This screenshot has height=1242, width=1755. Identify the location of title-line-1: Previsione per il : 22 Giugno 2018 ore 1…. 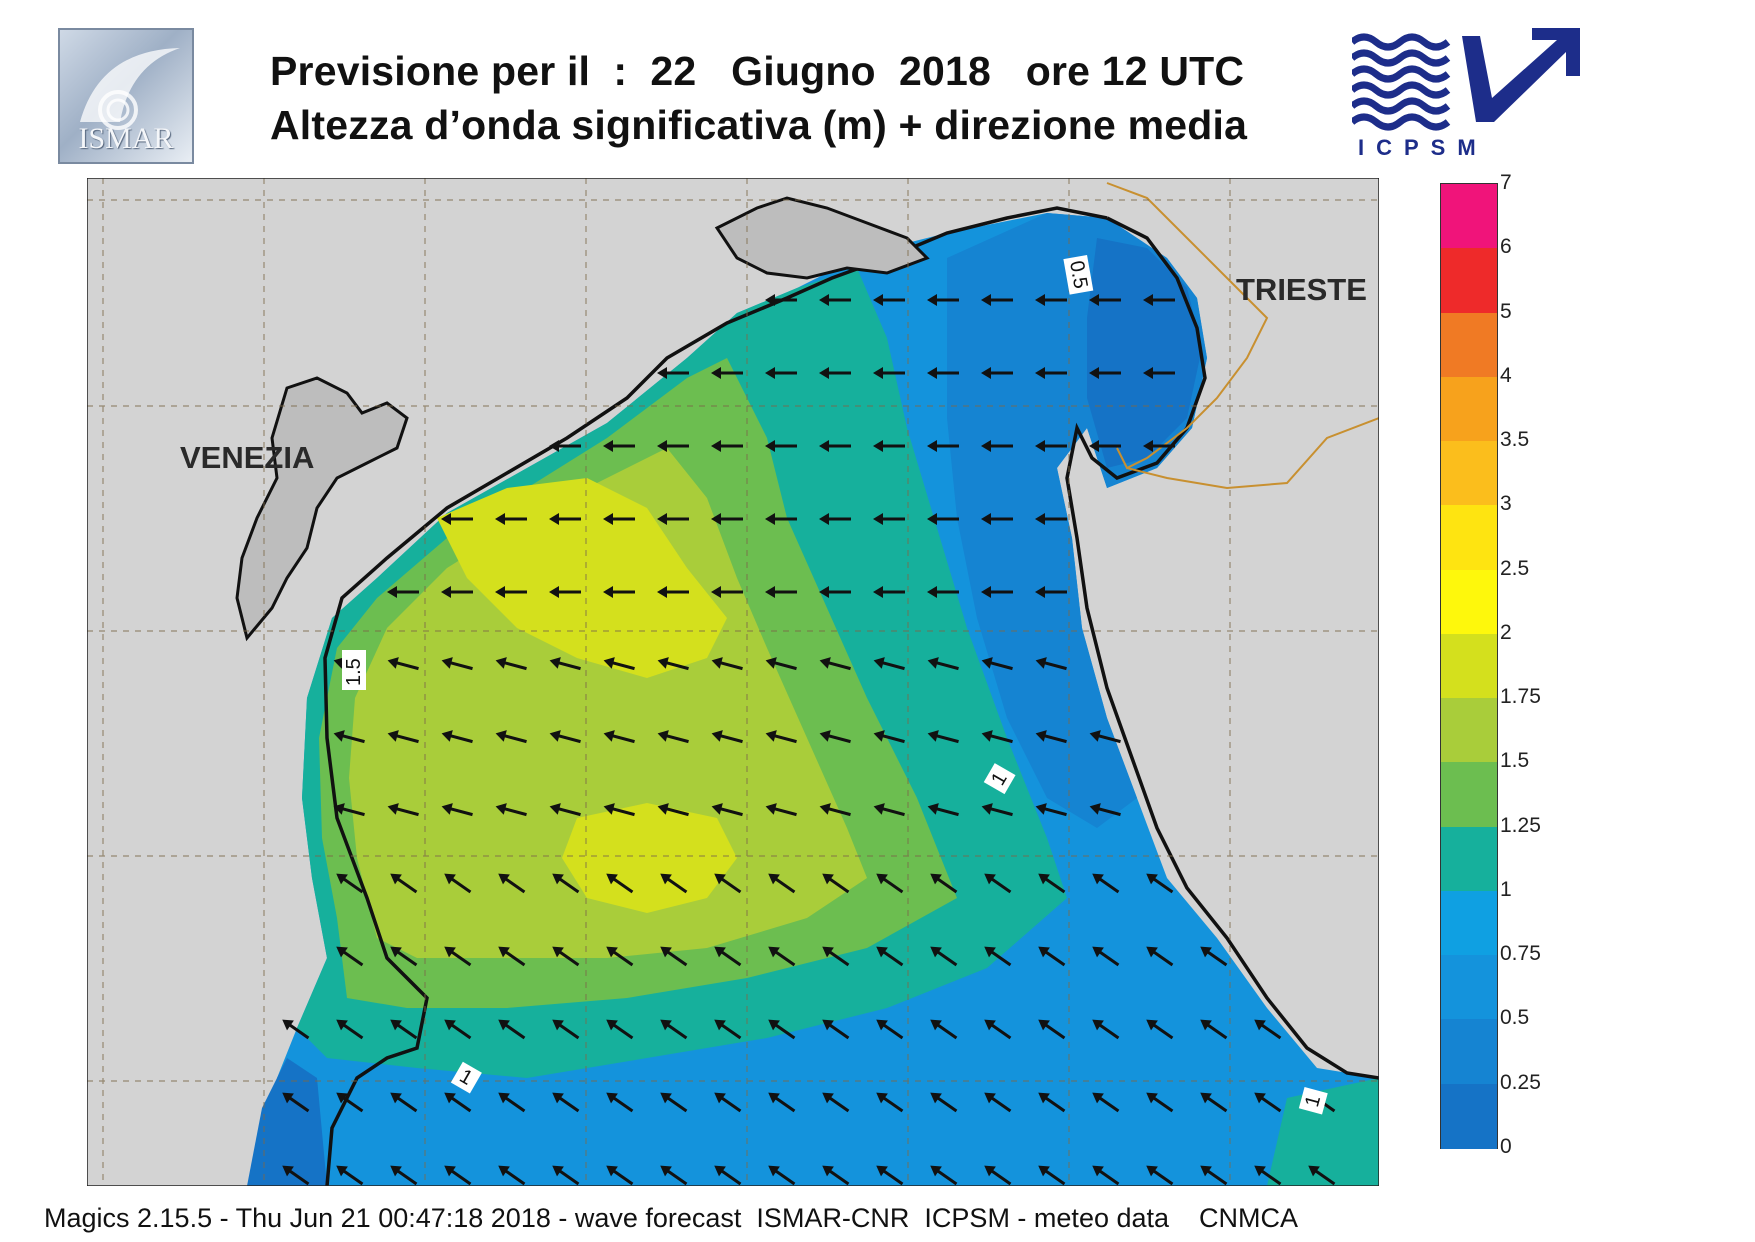
(757, 71).